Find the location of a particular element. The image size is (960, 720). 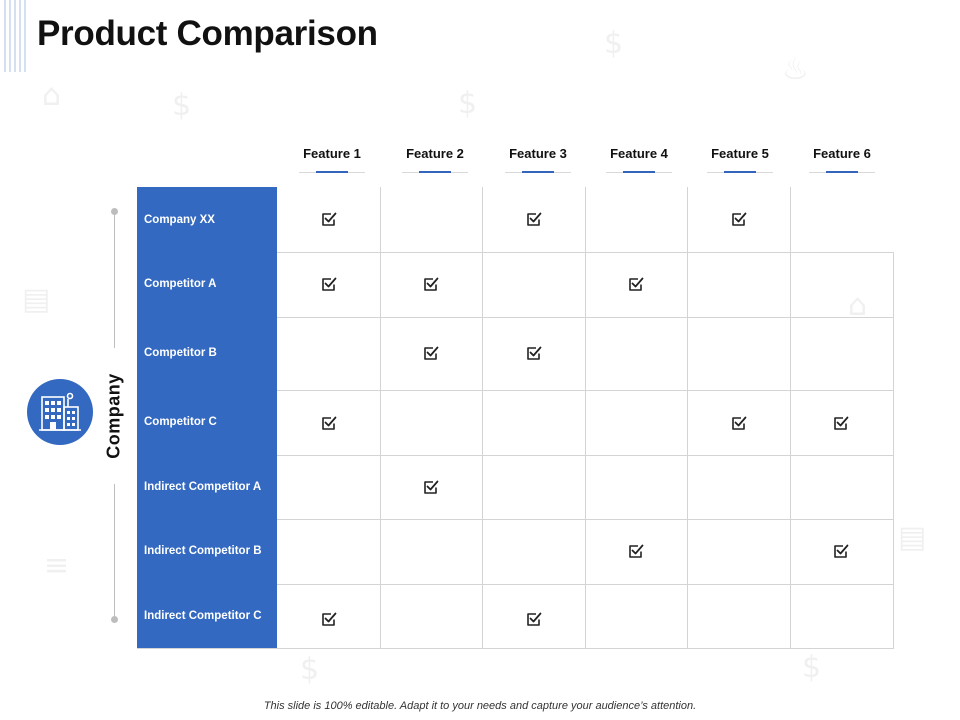

row-label: Indirect Competitor C is located at coordinates (203, 616).